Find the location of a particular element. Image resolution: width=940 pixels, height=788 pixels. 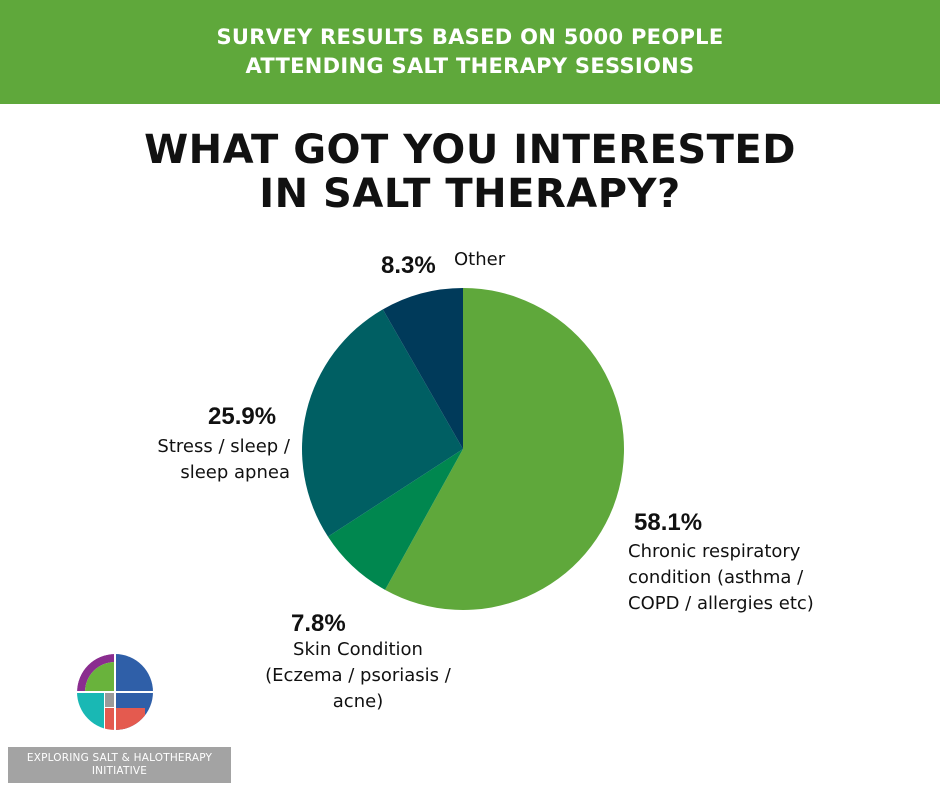

header-line-2: ATTENDING SALT THERAPY SESSIONS is located at coordinates (470, 66).